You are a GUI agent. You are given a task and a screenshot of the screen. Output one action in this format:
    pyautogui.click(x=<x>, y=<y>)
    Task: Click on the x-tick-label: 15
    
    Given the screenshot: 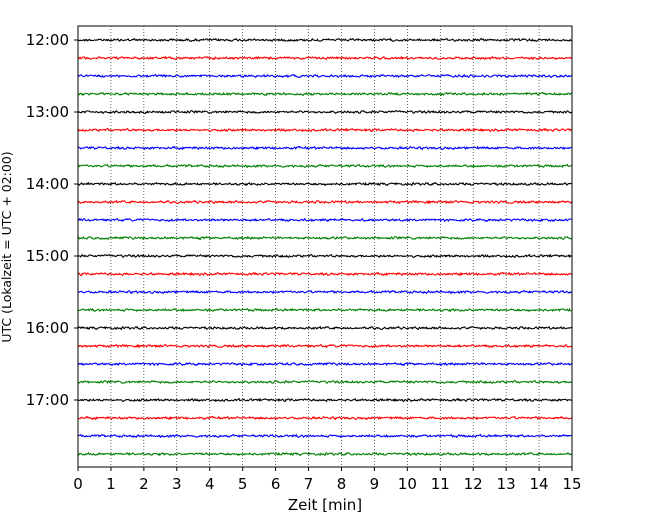 What is the action you would take?
    pyautogui.click(x=571, y=484)
    